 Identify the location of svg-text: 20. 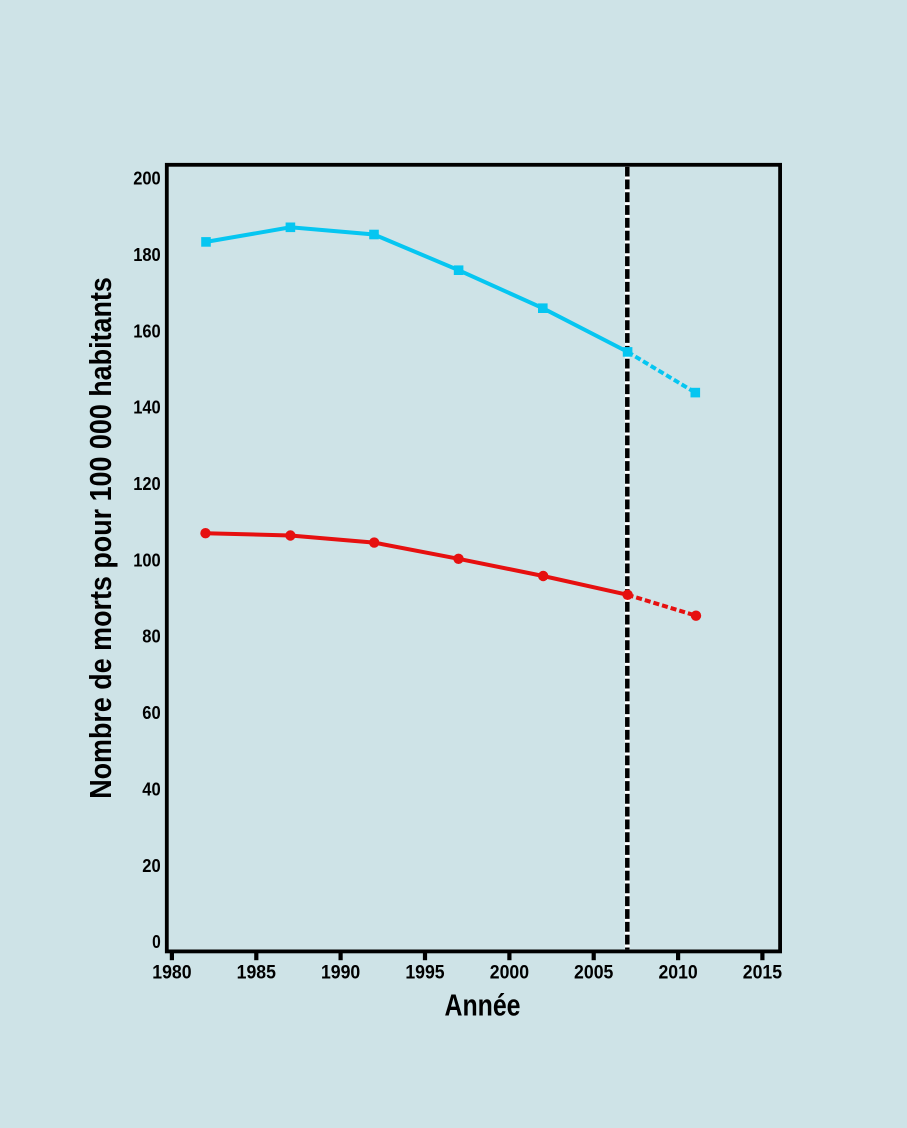
(151, 865).